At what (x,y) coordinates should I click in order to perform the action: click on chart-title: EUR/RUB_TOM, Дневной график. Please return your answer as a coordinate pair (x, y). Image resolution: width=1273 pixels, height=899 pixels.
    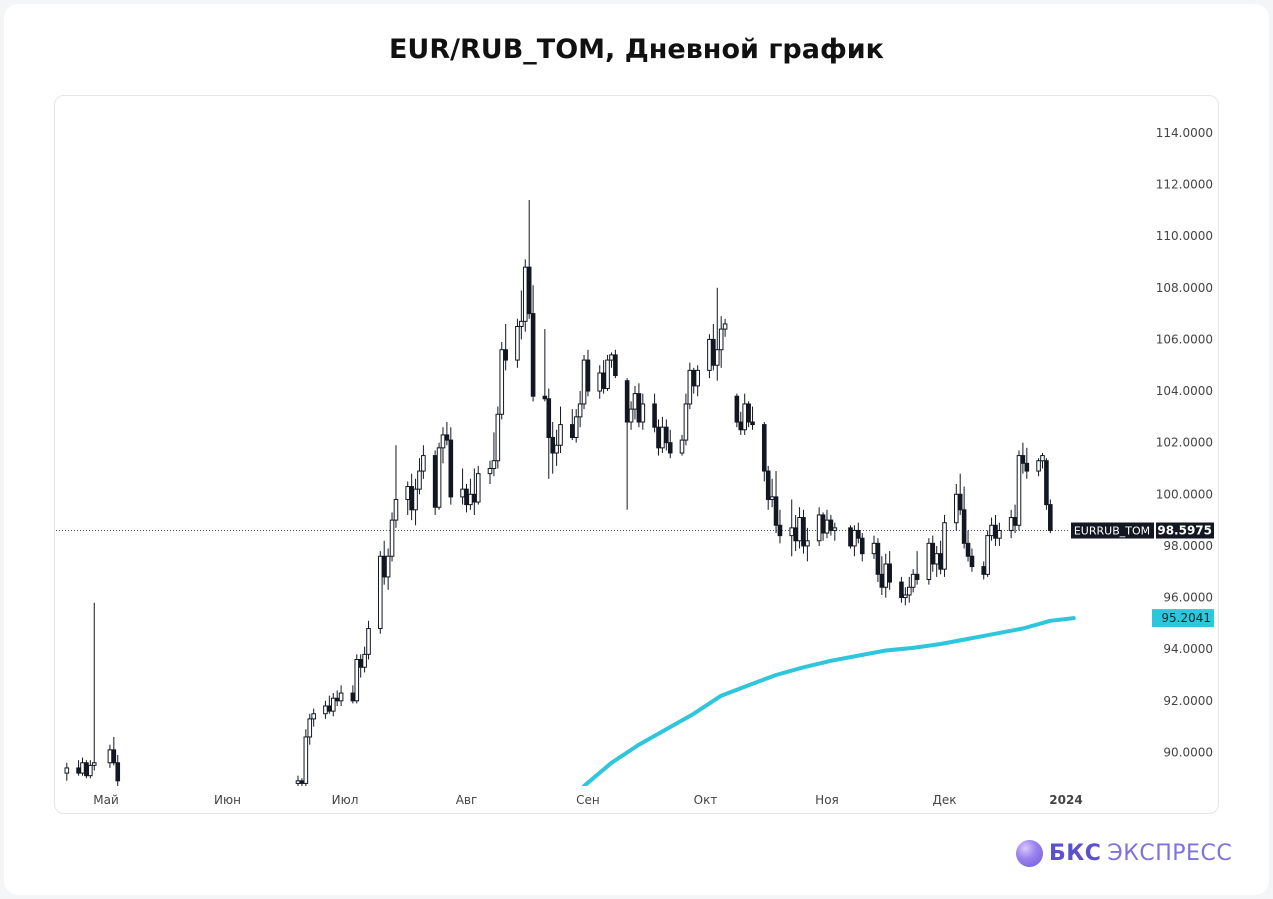
    Looking at the image, I should click on (636, 49).